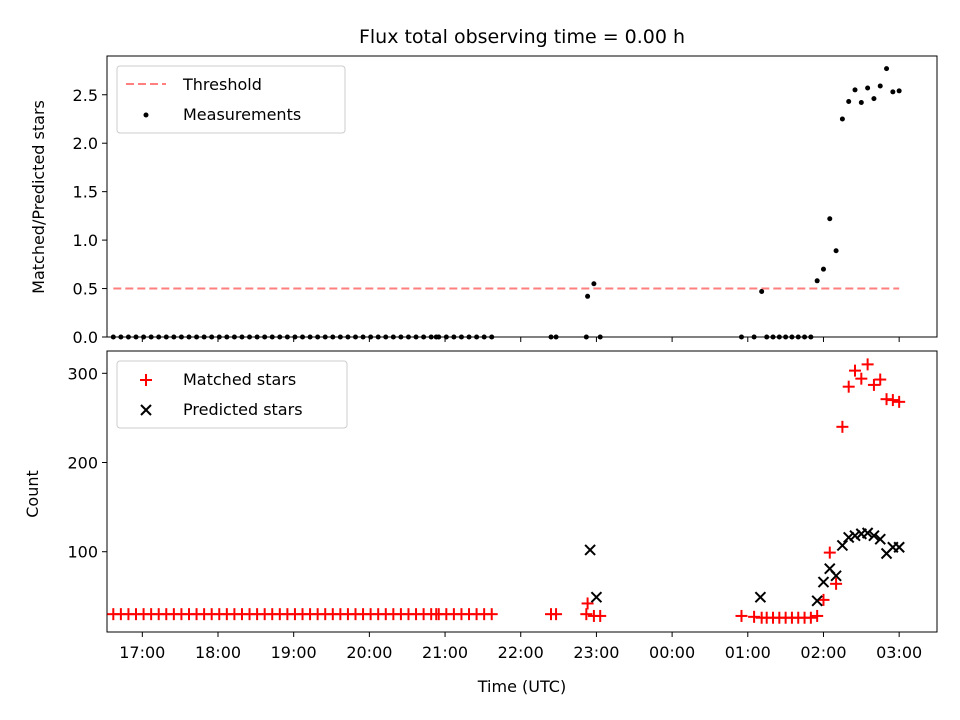 Image resolution: width=960 pixels, height=720 pixels. Describe the element at coordinates (239, 379) in the screenshot. I see `legend-matched-label: Matched stars` at that location.